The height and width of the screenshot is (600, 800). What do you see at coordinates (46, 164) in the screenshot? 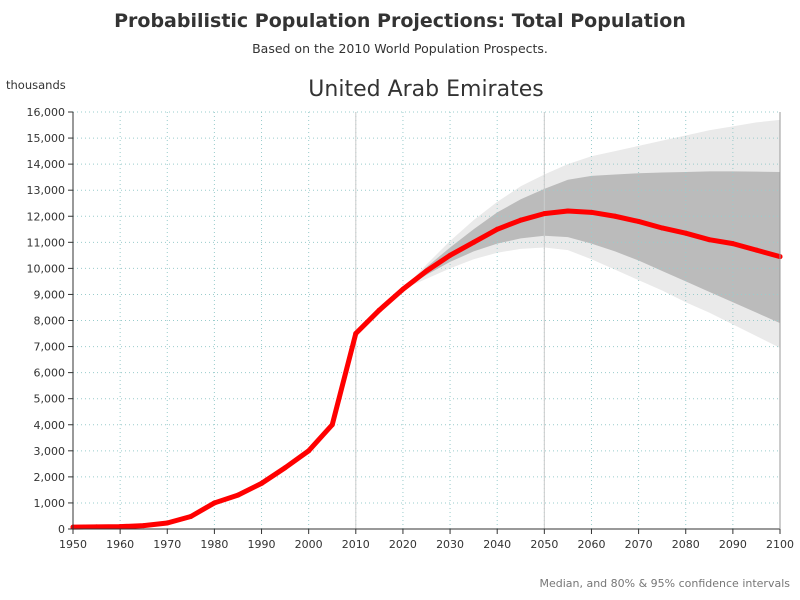
I see `y-tick-label: 14,000` at bounding box center [46, 164].